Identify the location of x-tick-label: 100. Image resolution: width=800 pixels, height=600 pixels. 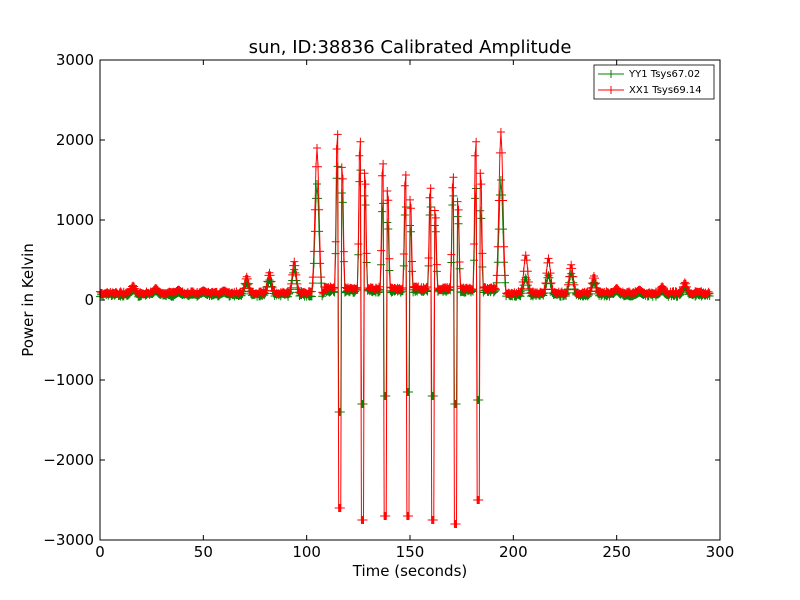
(306, 552).